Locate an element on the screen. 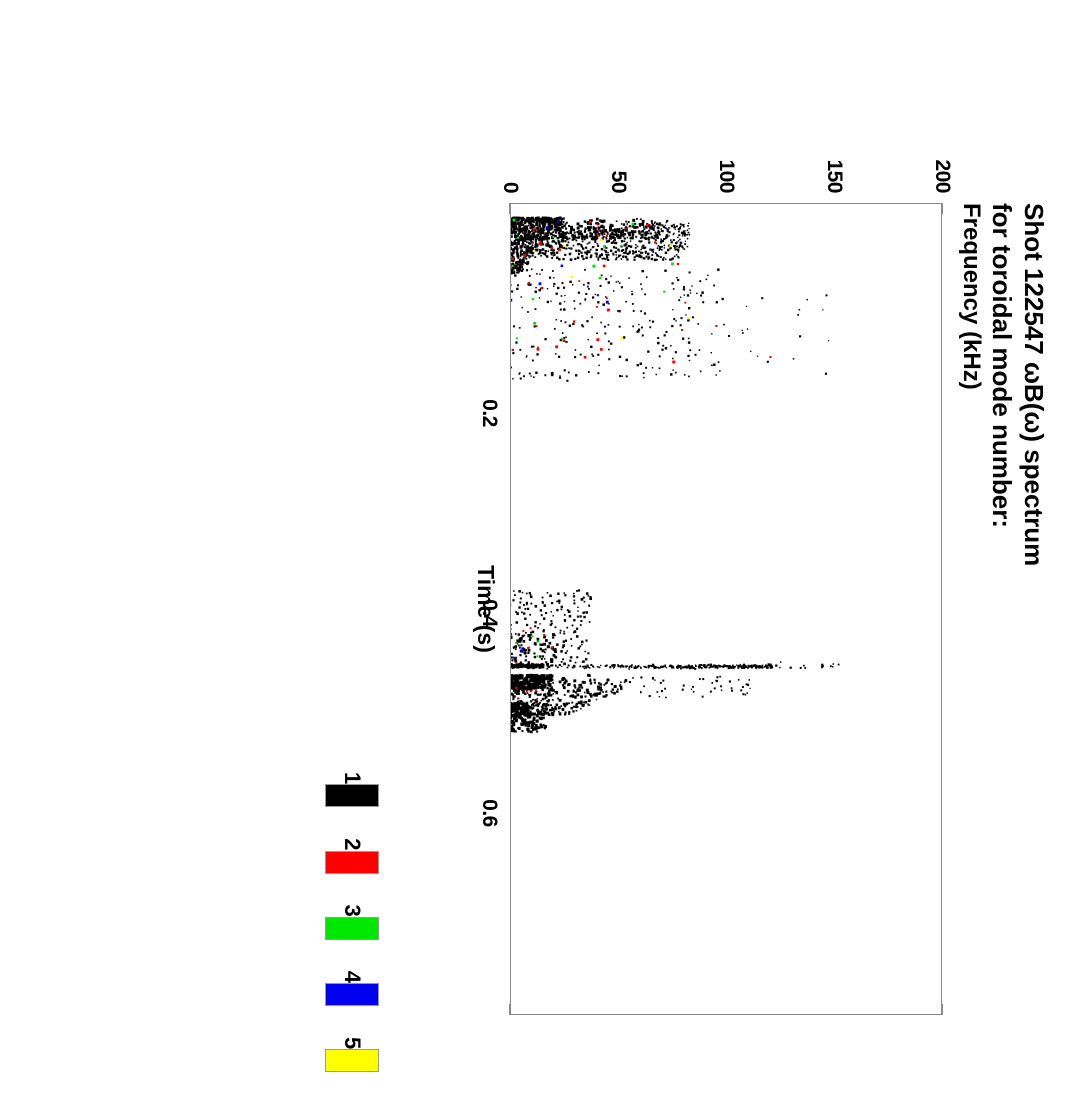  x-axis-tick-label: 0.4 is located at coordinates (489, 613).